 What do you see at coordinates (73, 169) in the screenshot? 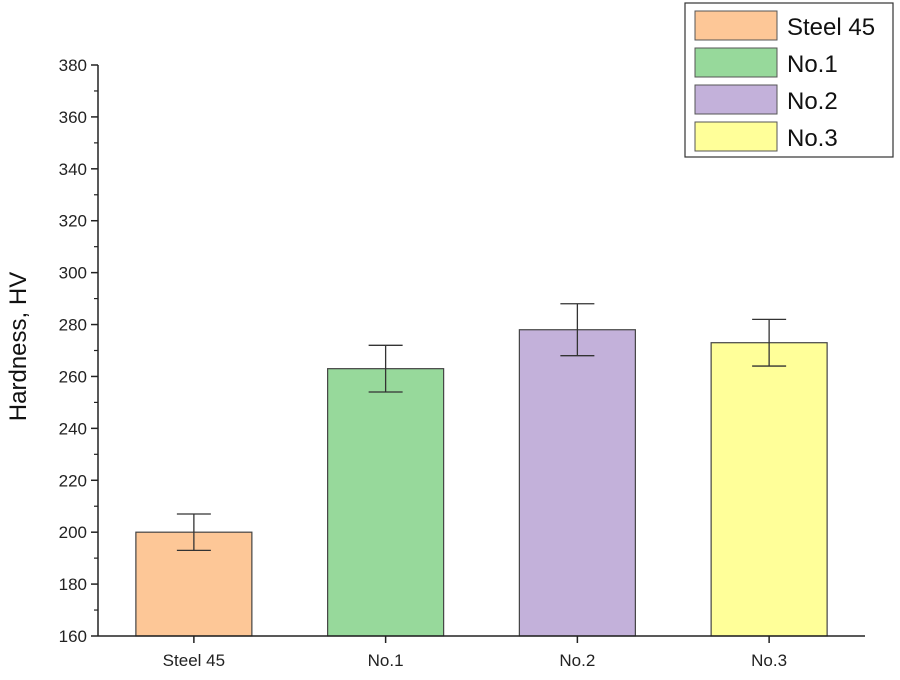
I see `y-tick-label: 340` at bounding box center [73, 169].